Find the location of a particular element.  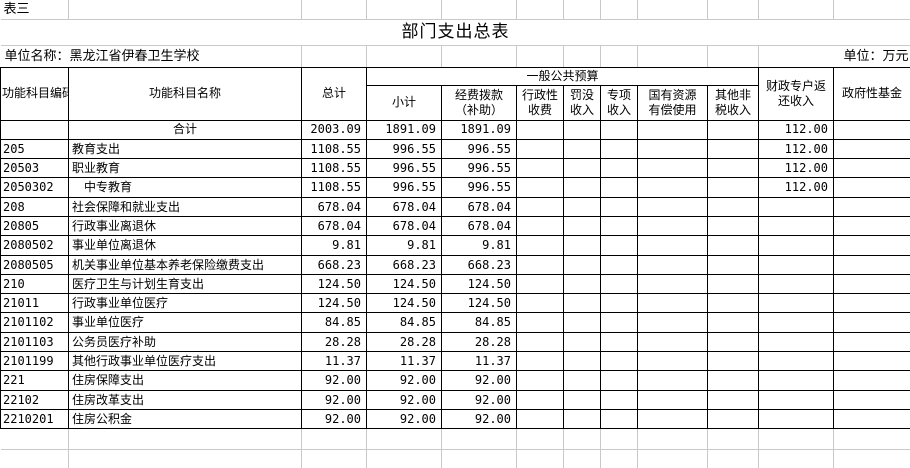

cell-total: 84.85 is located at coordinates (334, 322).